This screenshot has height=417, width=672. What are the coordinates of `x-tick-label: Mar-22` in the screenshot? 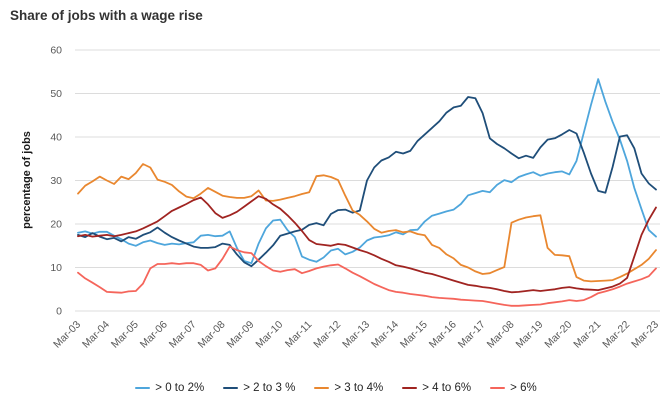 It's located at (616, 335).